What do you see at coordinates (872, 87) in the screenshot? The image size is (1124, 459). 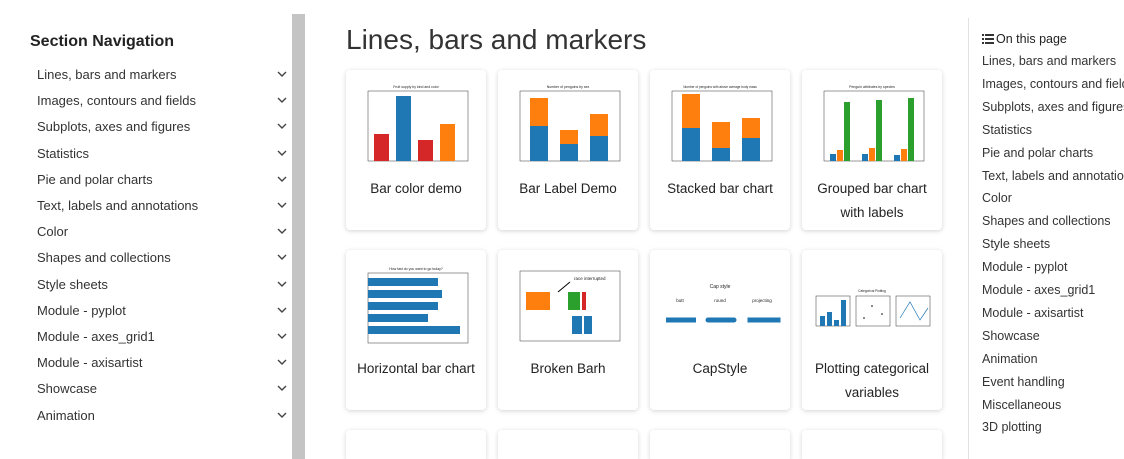 I see `thumb-text: Penguin attributes by species` at bounding box center [872, 87].